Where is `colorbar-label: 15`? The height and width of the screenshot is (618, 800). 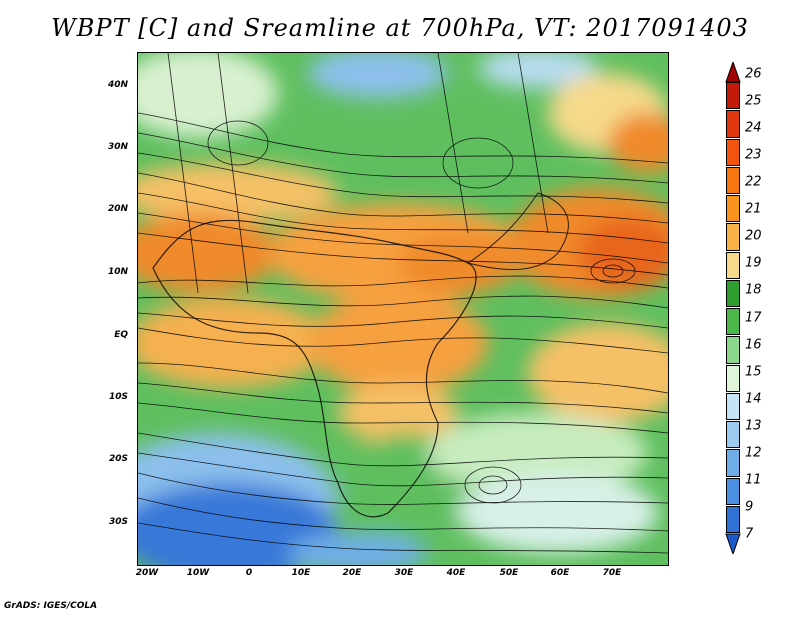 colorbar-label: 15 is located at coordinates (753, 372).